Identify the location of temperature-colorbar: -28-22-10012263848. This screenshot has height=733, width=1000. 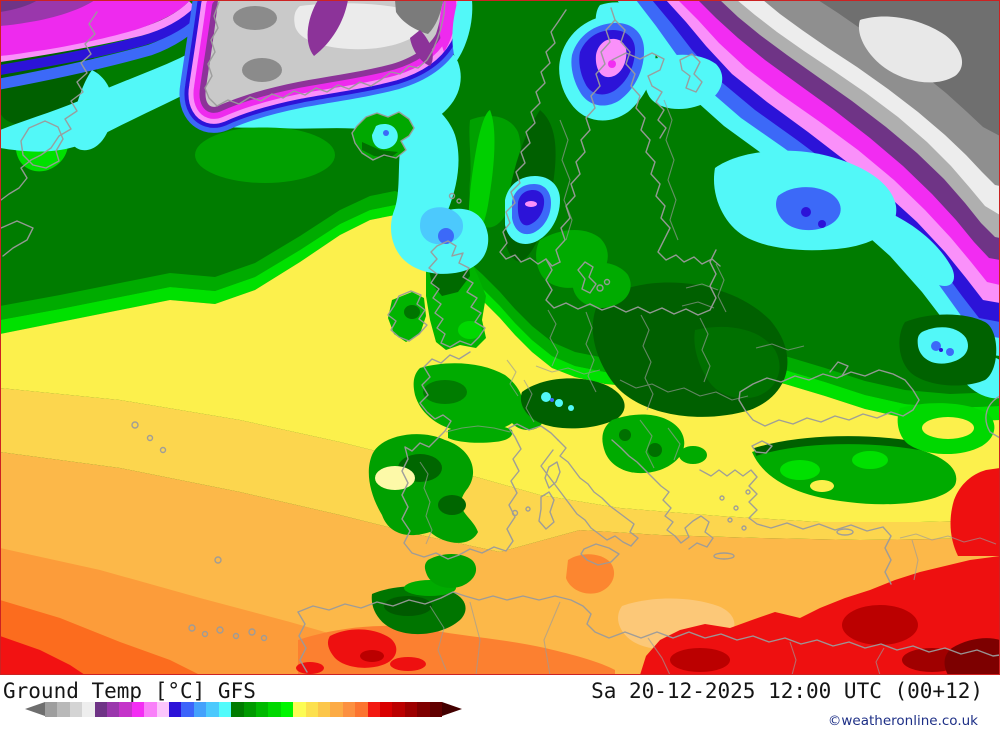
(243, 709).